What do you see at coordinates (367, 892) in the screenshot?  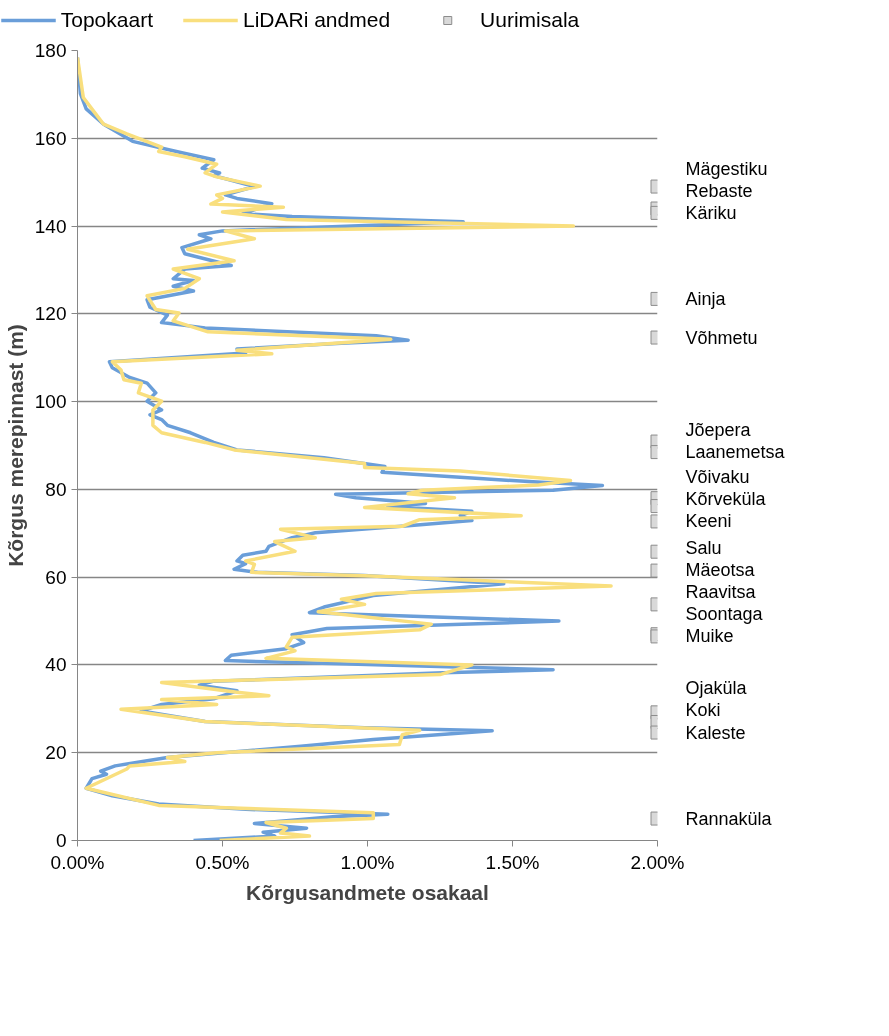 I see `x-axis-title: Kõrgusandmete osakaal` at bounding box center [367, 892].